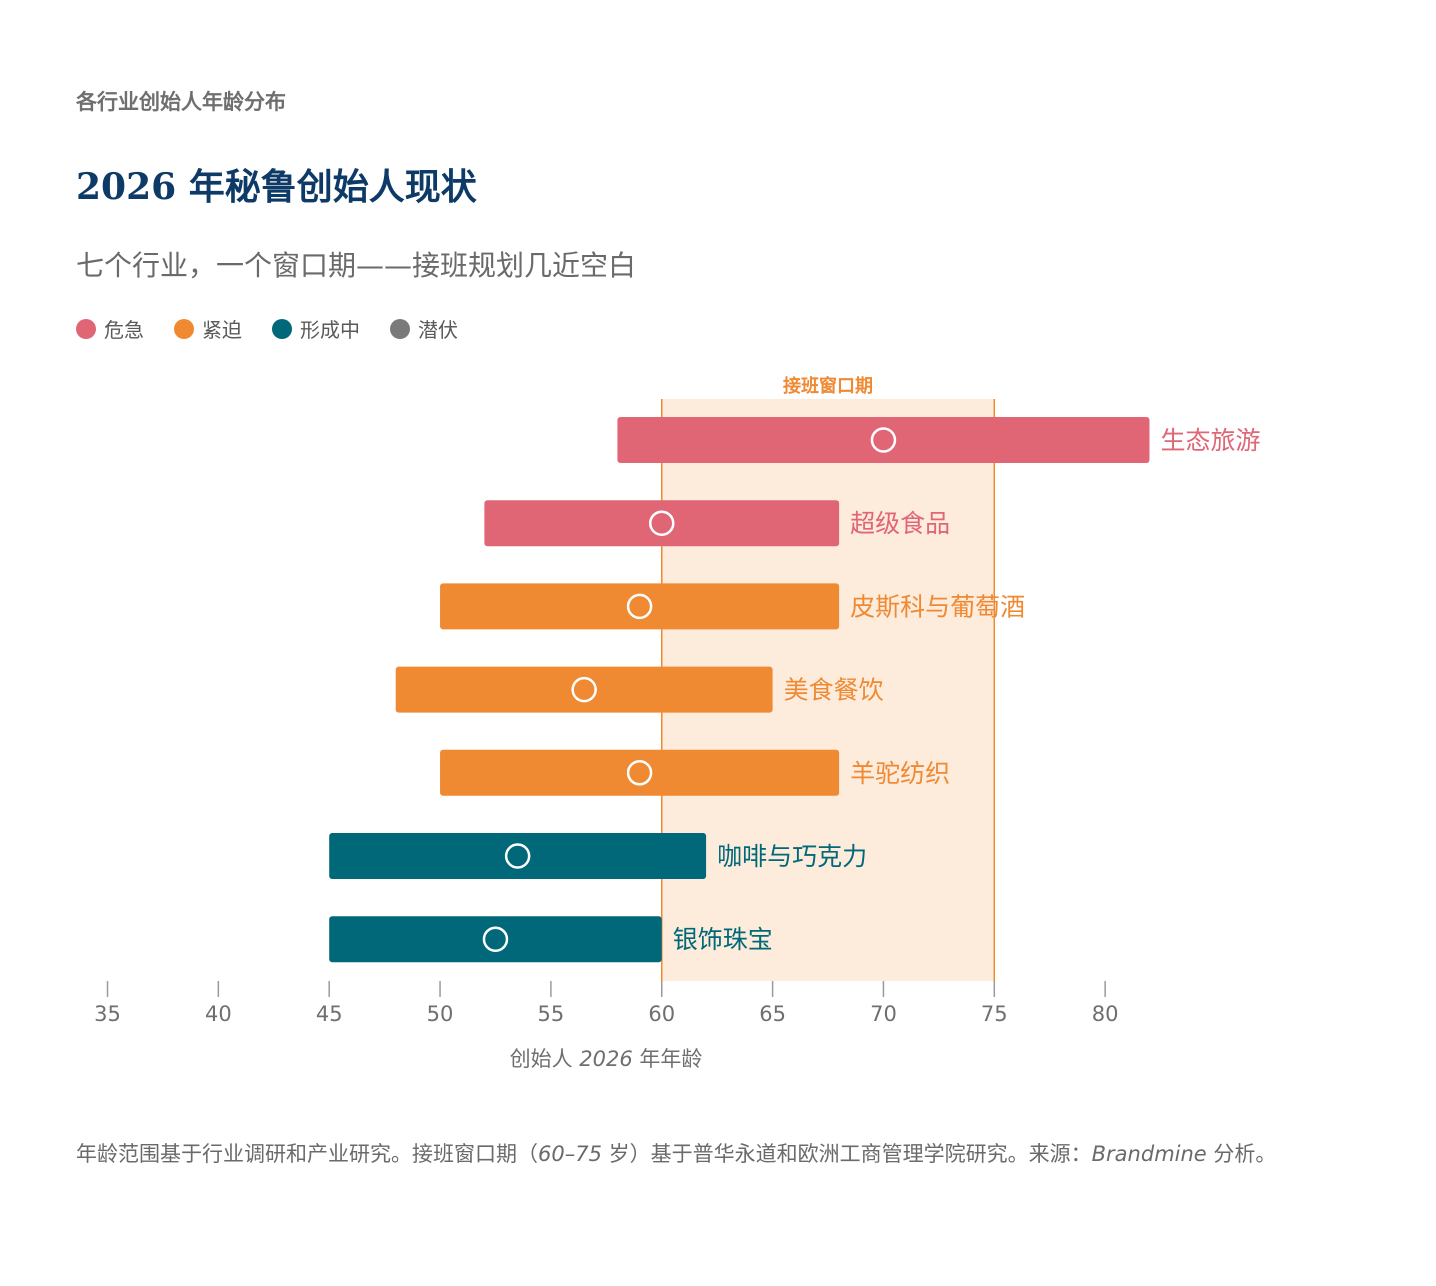 This screenshot has height=1286, width=1436. What do you see at coordinates (438, 330) in the screenshot?
I see `legend-label-latent: 潜伏` at bounding box center [438, 330].